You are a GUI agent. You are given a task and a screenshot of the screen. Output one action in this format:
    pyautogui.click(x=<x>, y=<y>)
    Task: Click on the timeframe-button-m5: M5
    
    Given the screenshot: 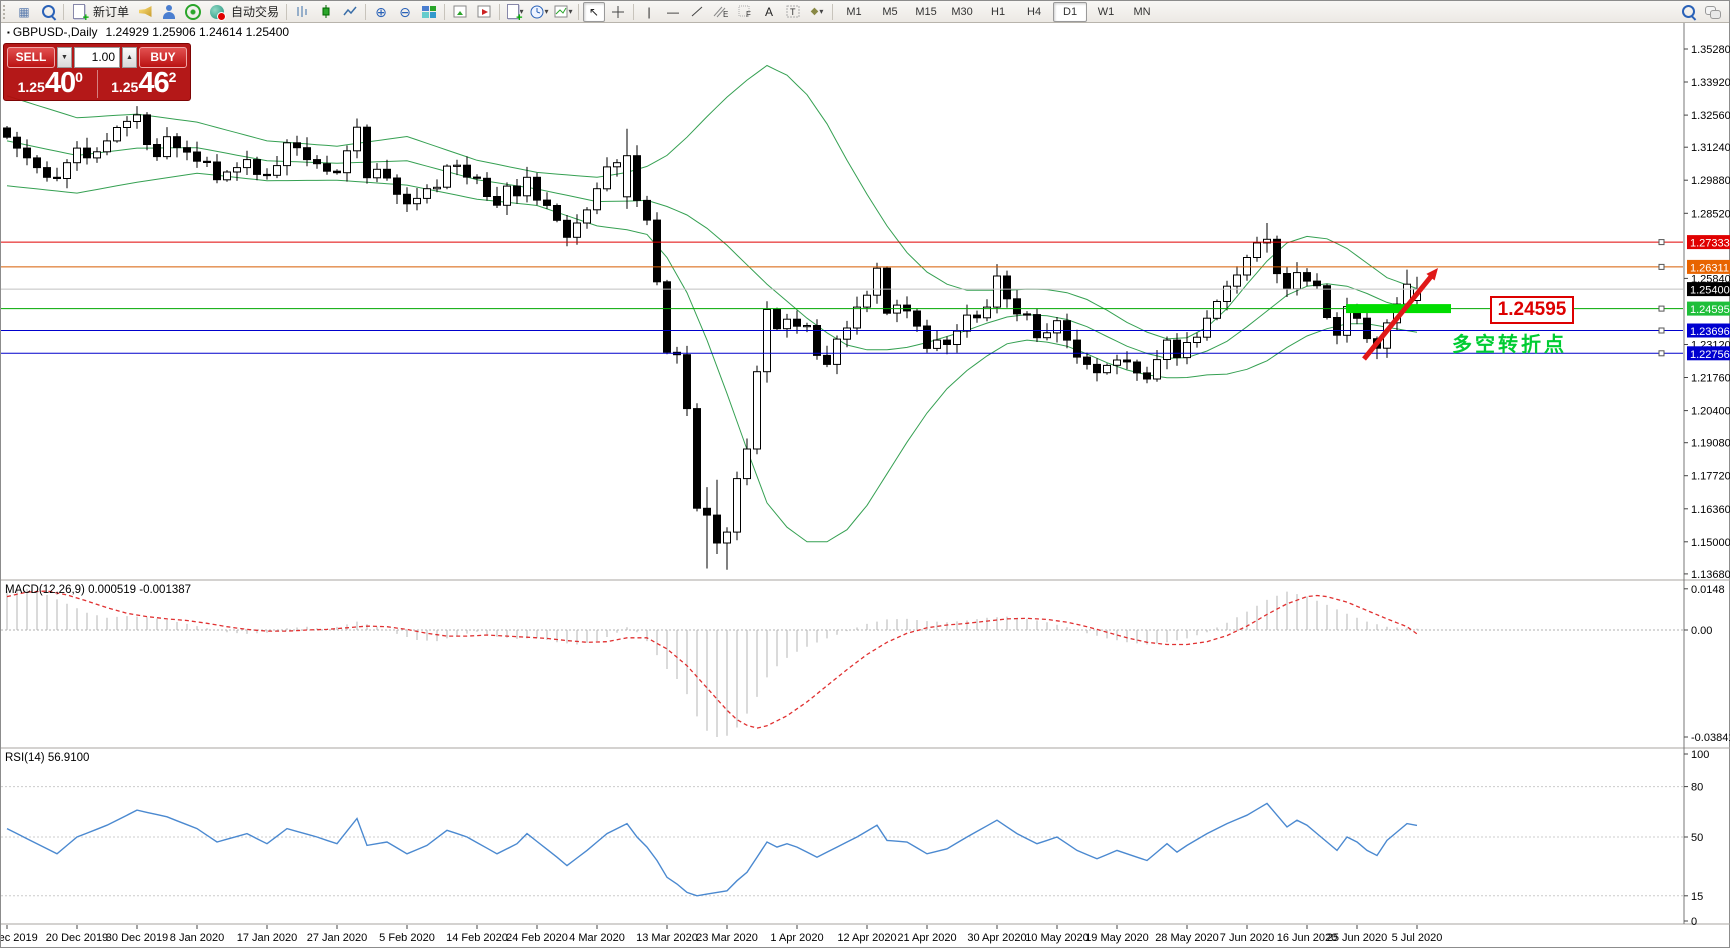 What is the action you would take?
    pyautogui.click(x=890, y=11)
    